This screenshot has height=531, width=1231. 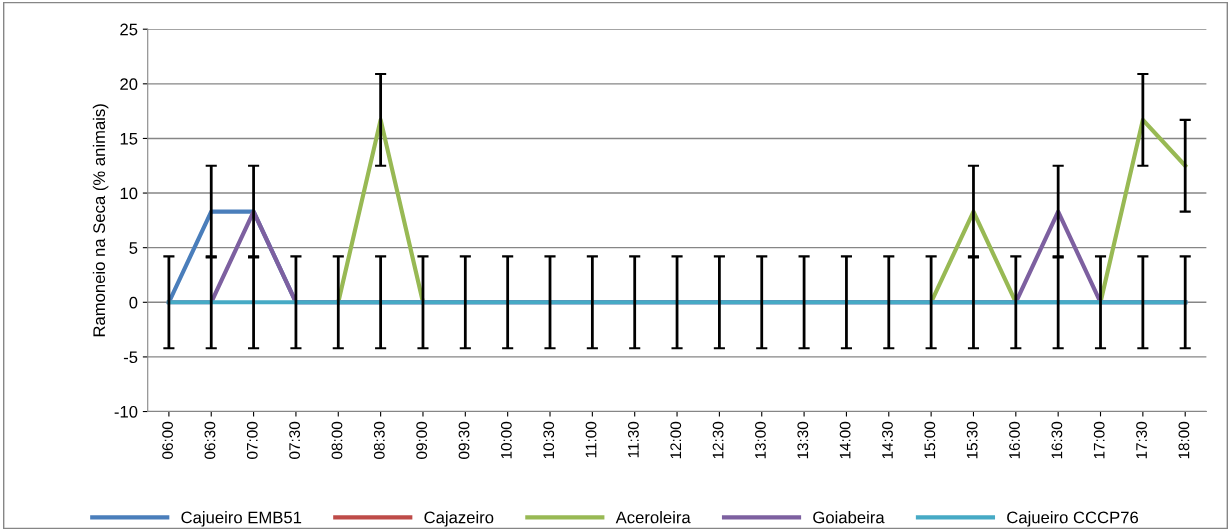 What do you see at coordinates (129, 193) in the screenshot?
I see `y-tick-label: 10` at bounding box center [129, 193].